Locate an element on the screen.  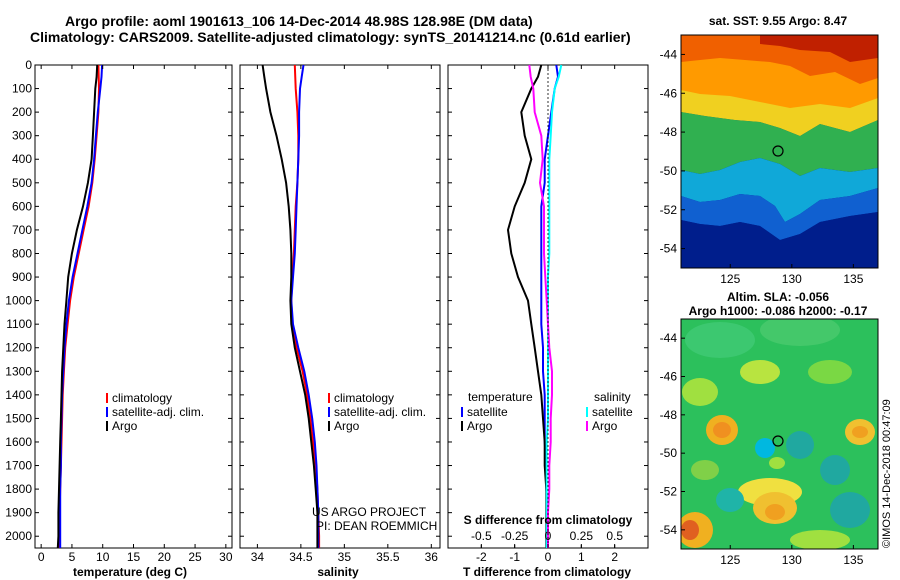
legend-satellite-adj: satellite-adj. clim. is located at coordinates (380, 412).